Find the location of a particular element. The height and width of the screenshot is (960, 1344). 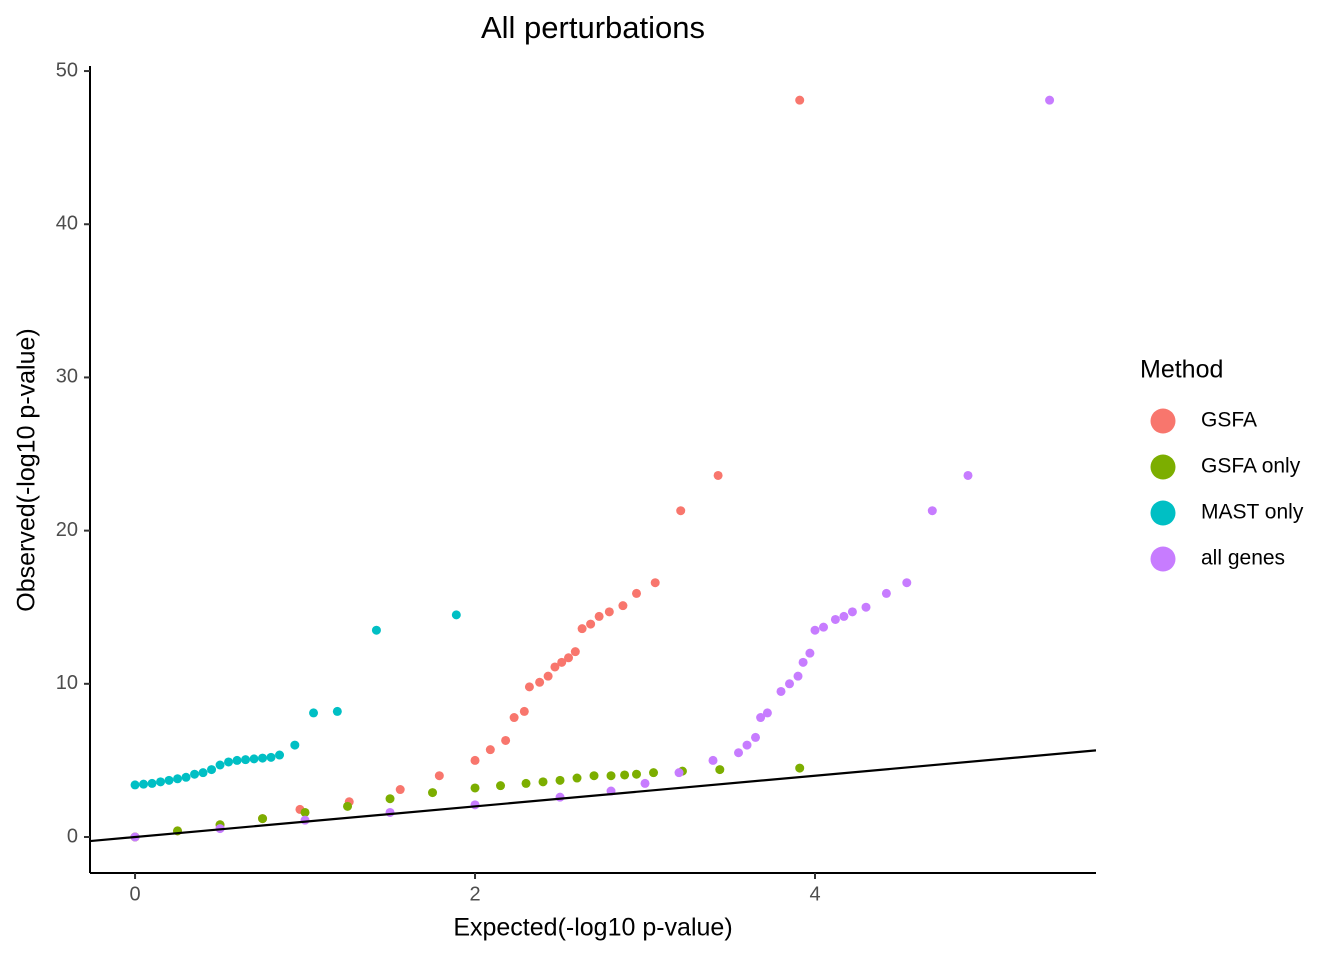

y-axis-title: Observed(-log10 p-value) is located at coordinates (27, 469).